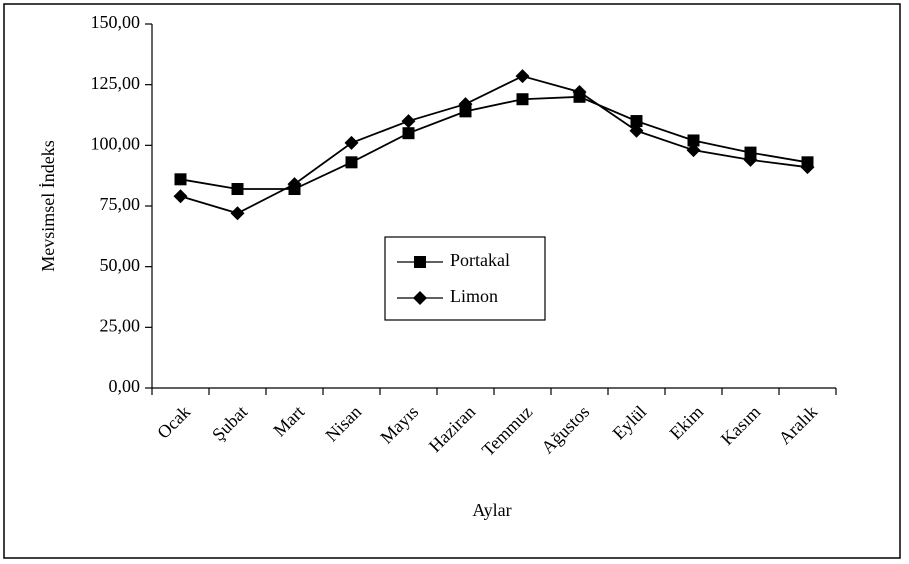 The height and width of the screenshot is (564, 909). What do you see at coordinates (48, 205) in the screenshot?
I see `y-axis-title: Mevsimsel İndeks` at bounding box center [48, 205].